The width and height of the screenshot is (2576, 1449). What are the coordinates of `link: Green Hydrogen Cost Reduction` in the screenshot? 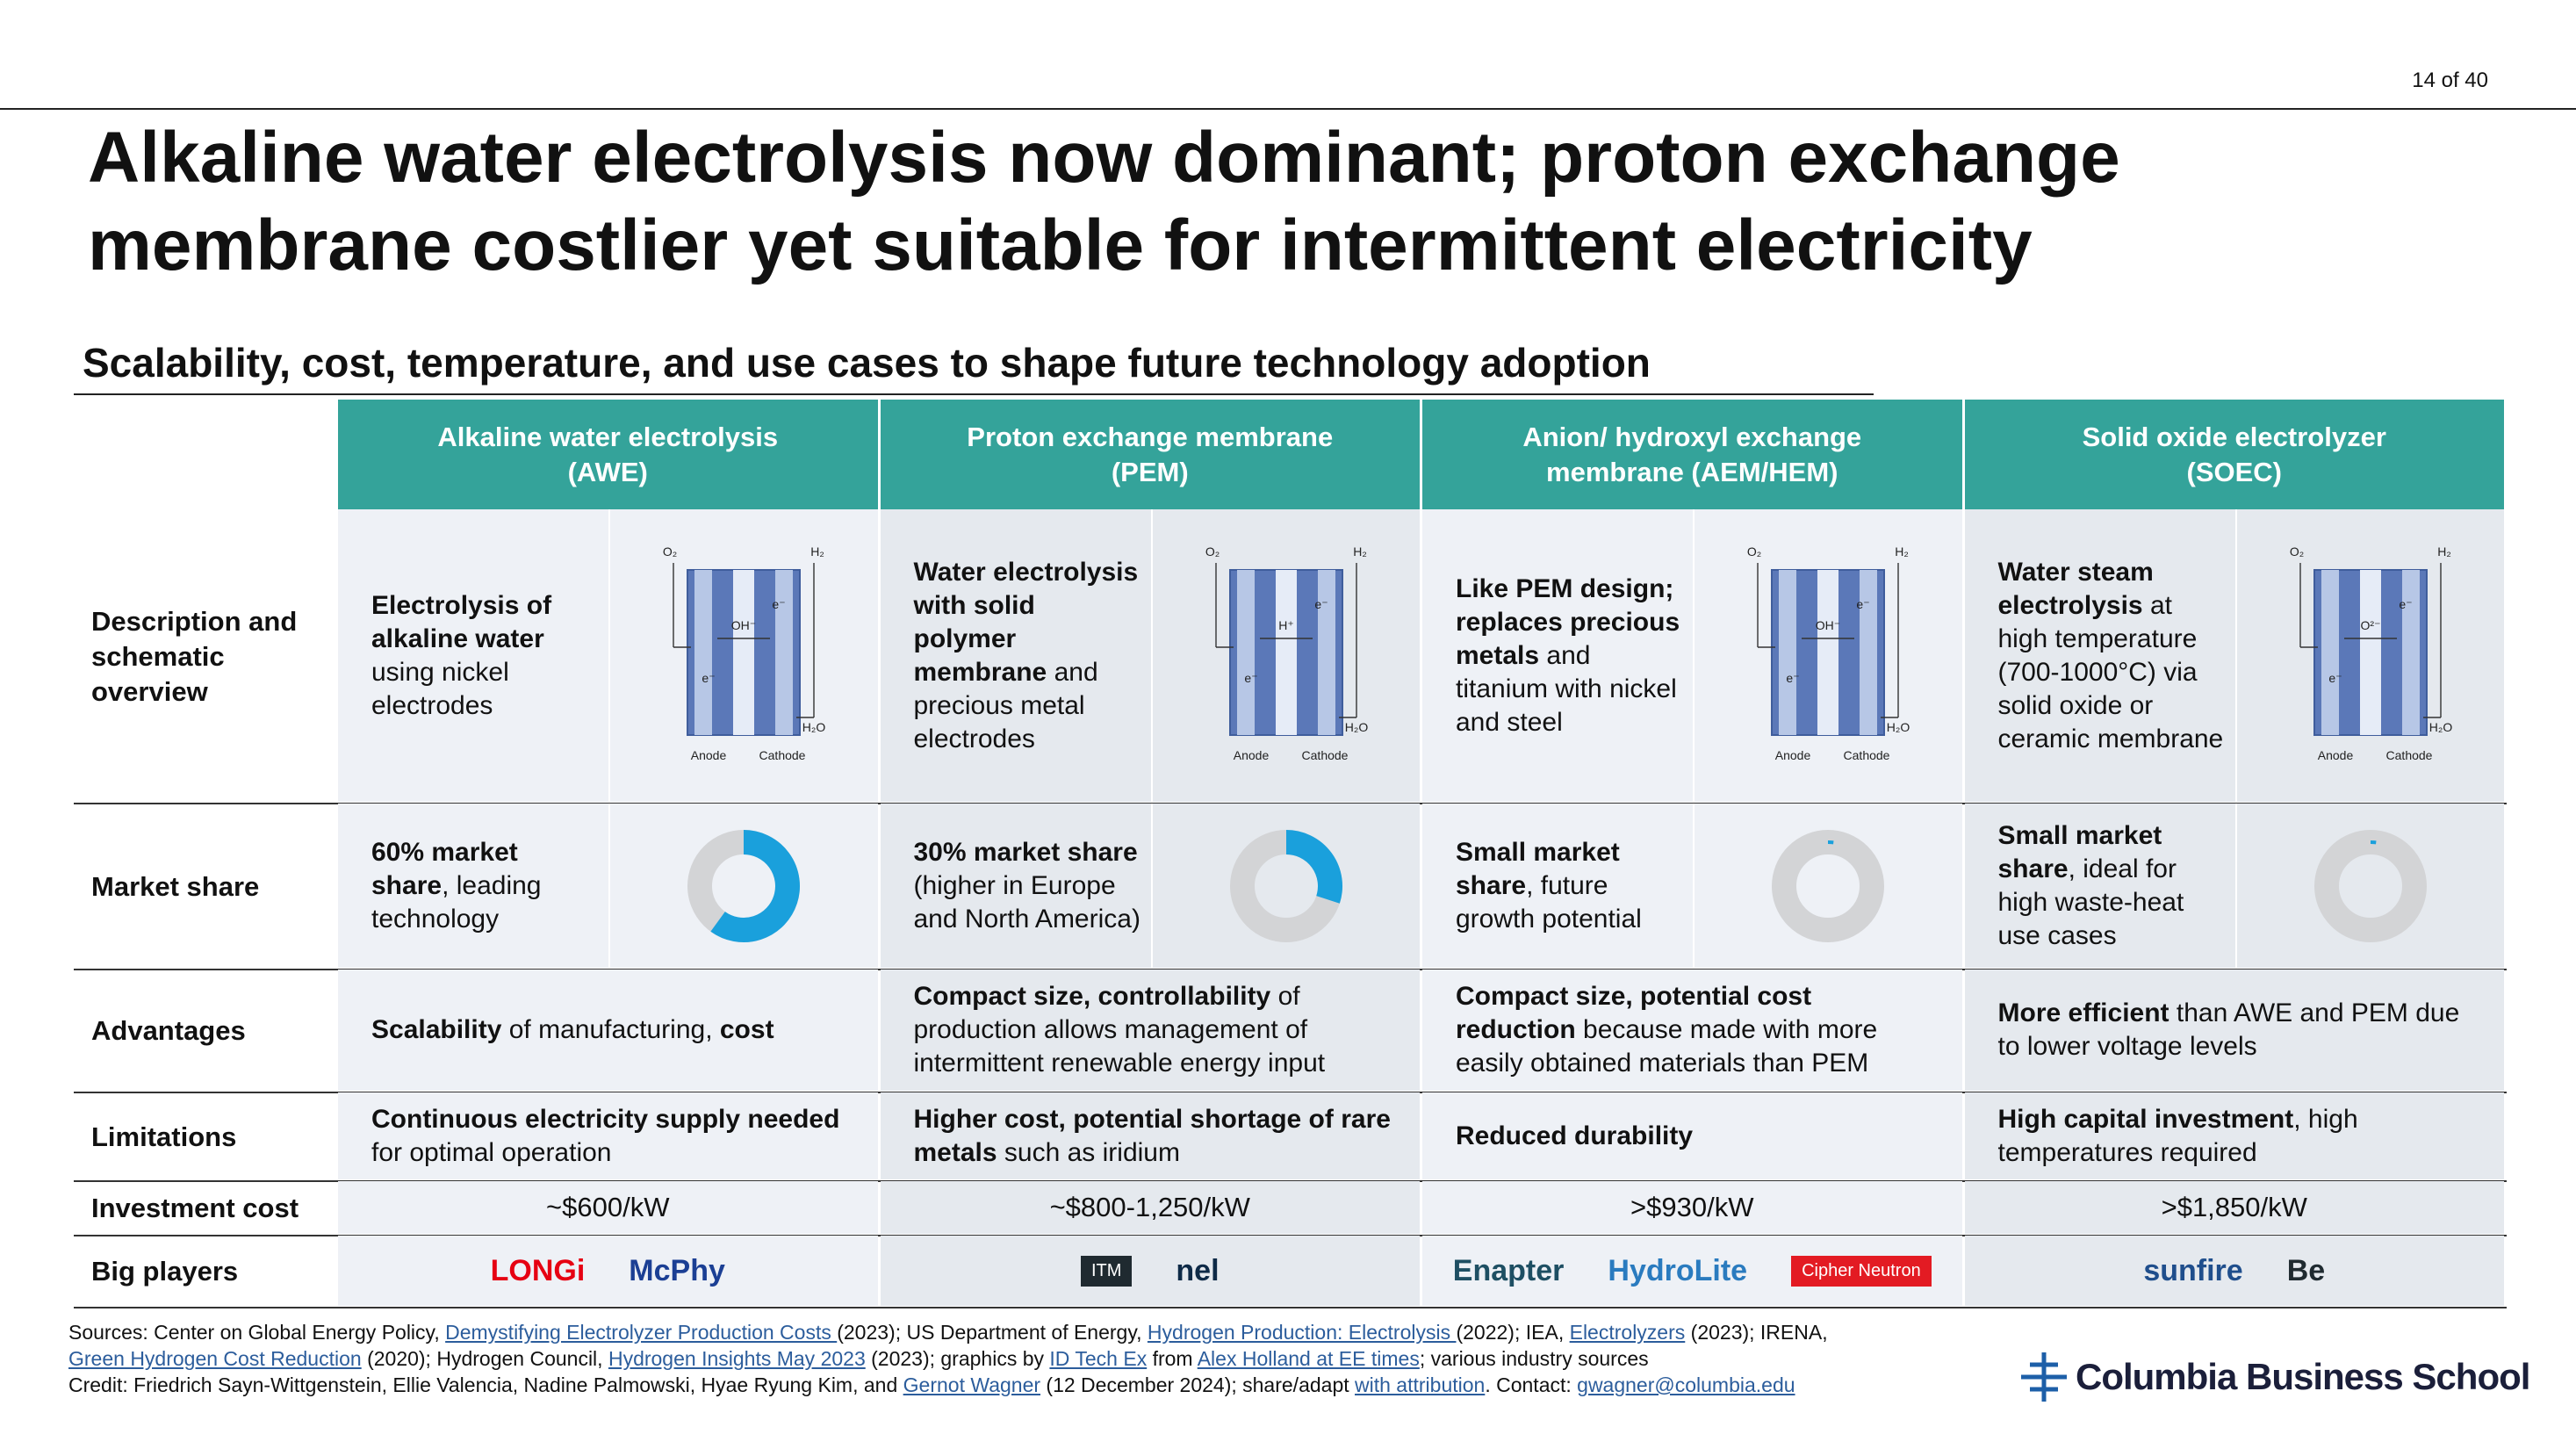 It's located at (215, 1358).